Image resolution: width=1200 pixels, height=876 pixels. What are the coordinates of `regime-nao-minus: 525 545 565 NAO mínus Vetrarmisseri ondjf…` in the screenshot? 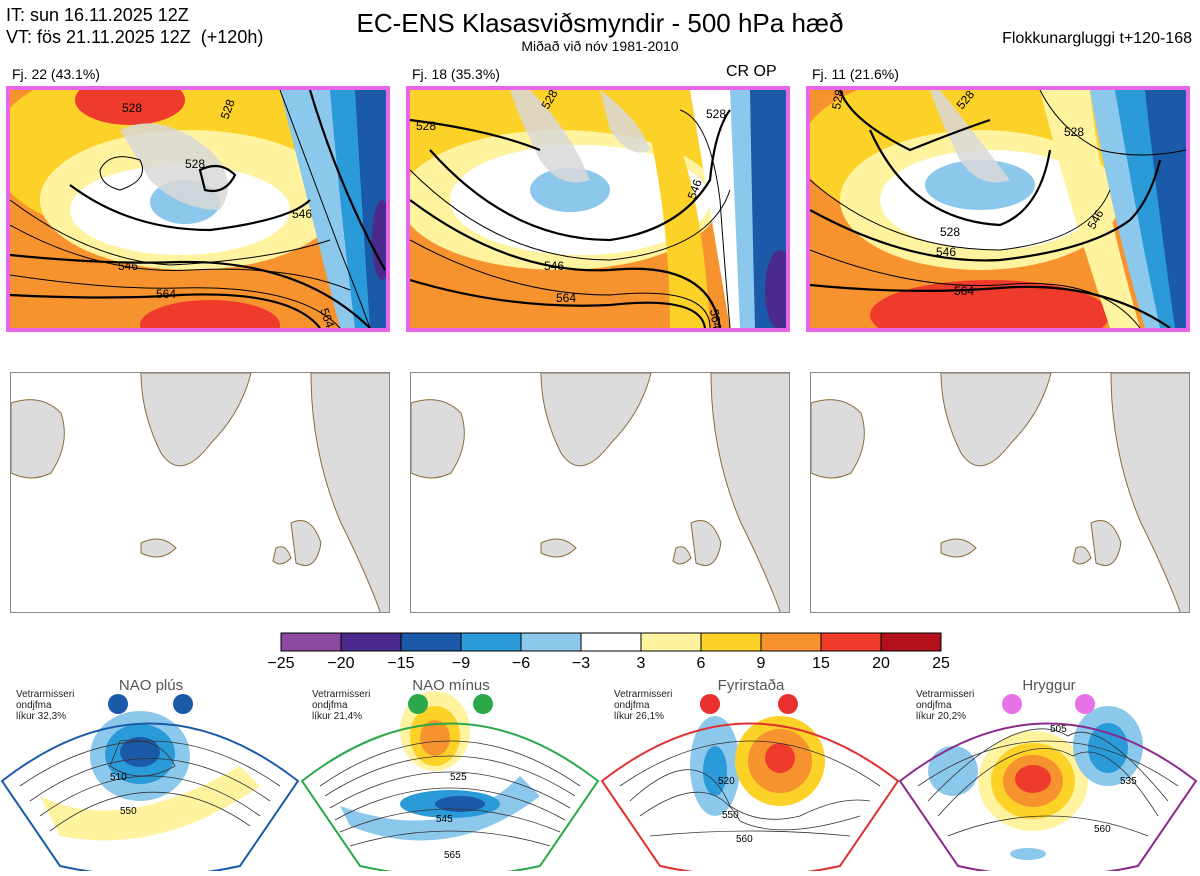 It's located at (451, 776).